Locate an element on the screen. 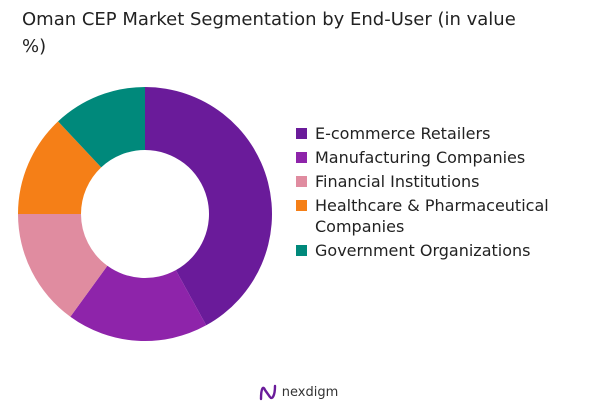 The height and width of the screenshot is (411, 596). legend-item: Healthcare & Pharmaceutical Companies is located at coordinates (444, 216).